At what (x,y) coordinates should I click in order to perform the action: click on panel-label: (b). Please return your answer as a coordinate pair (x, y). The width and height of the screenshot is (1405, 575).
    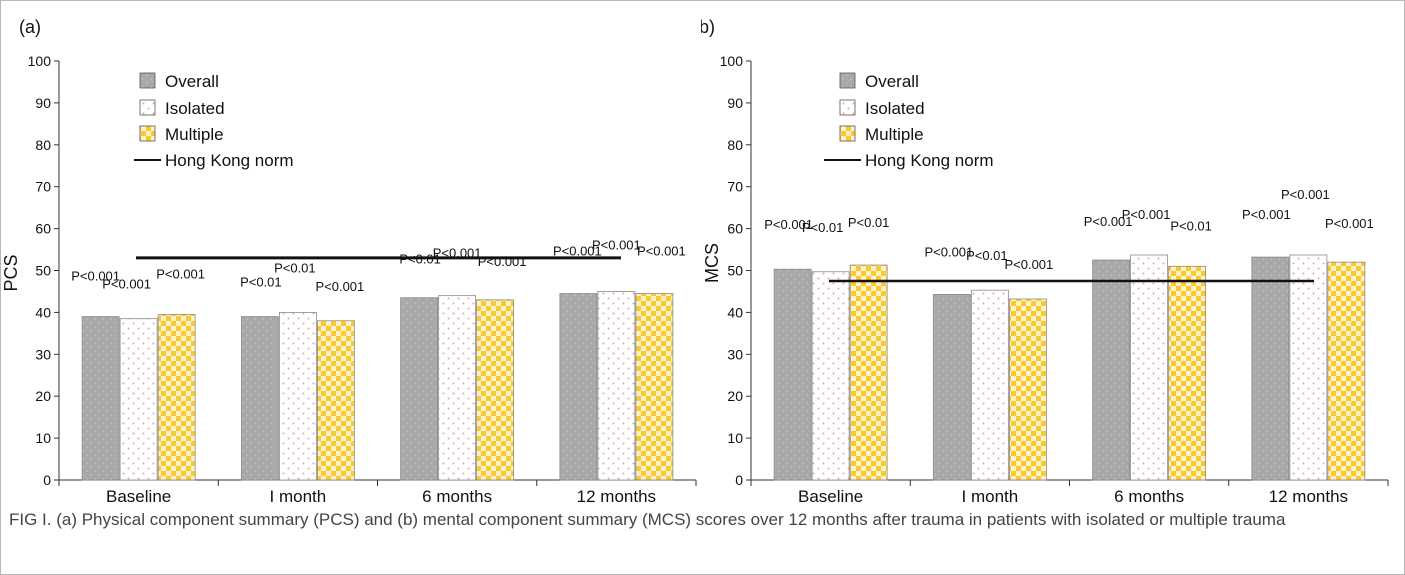
    Looking at the image, I should click on (708, 27).